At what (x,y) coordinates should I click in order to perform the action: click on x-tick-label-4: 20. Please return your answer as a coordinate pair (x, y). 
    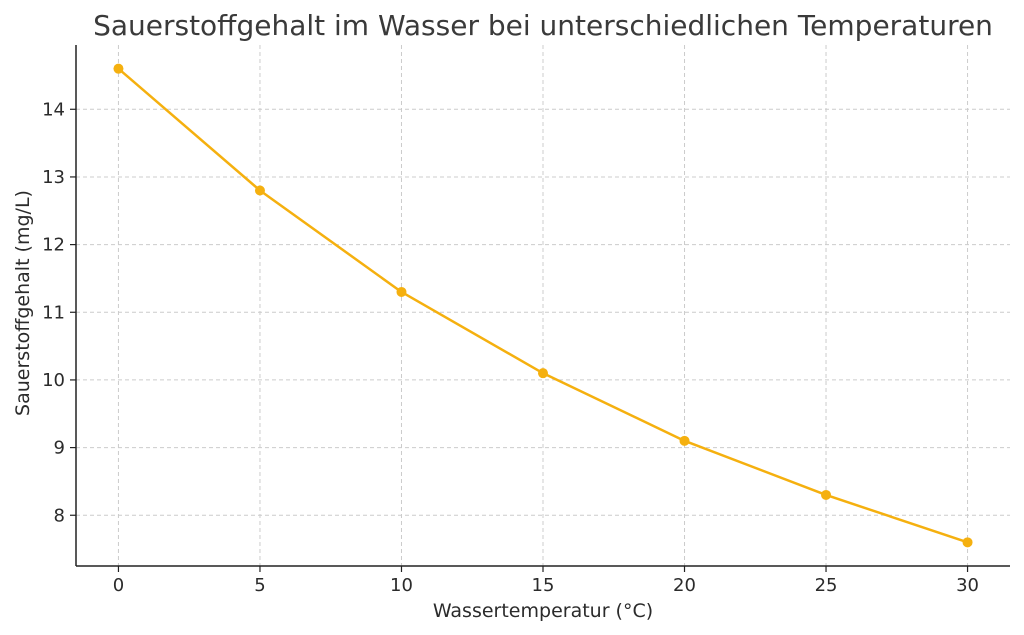
    Looking at the image, I should click on (684, 585).